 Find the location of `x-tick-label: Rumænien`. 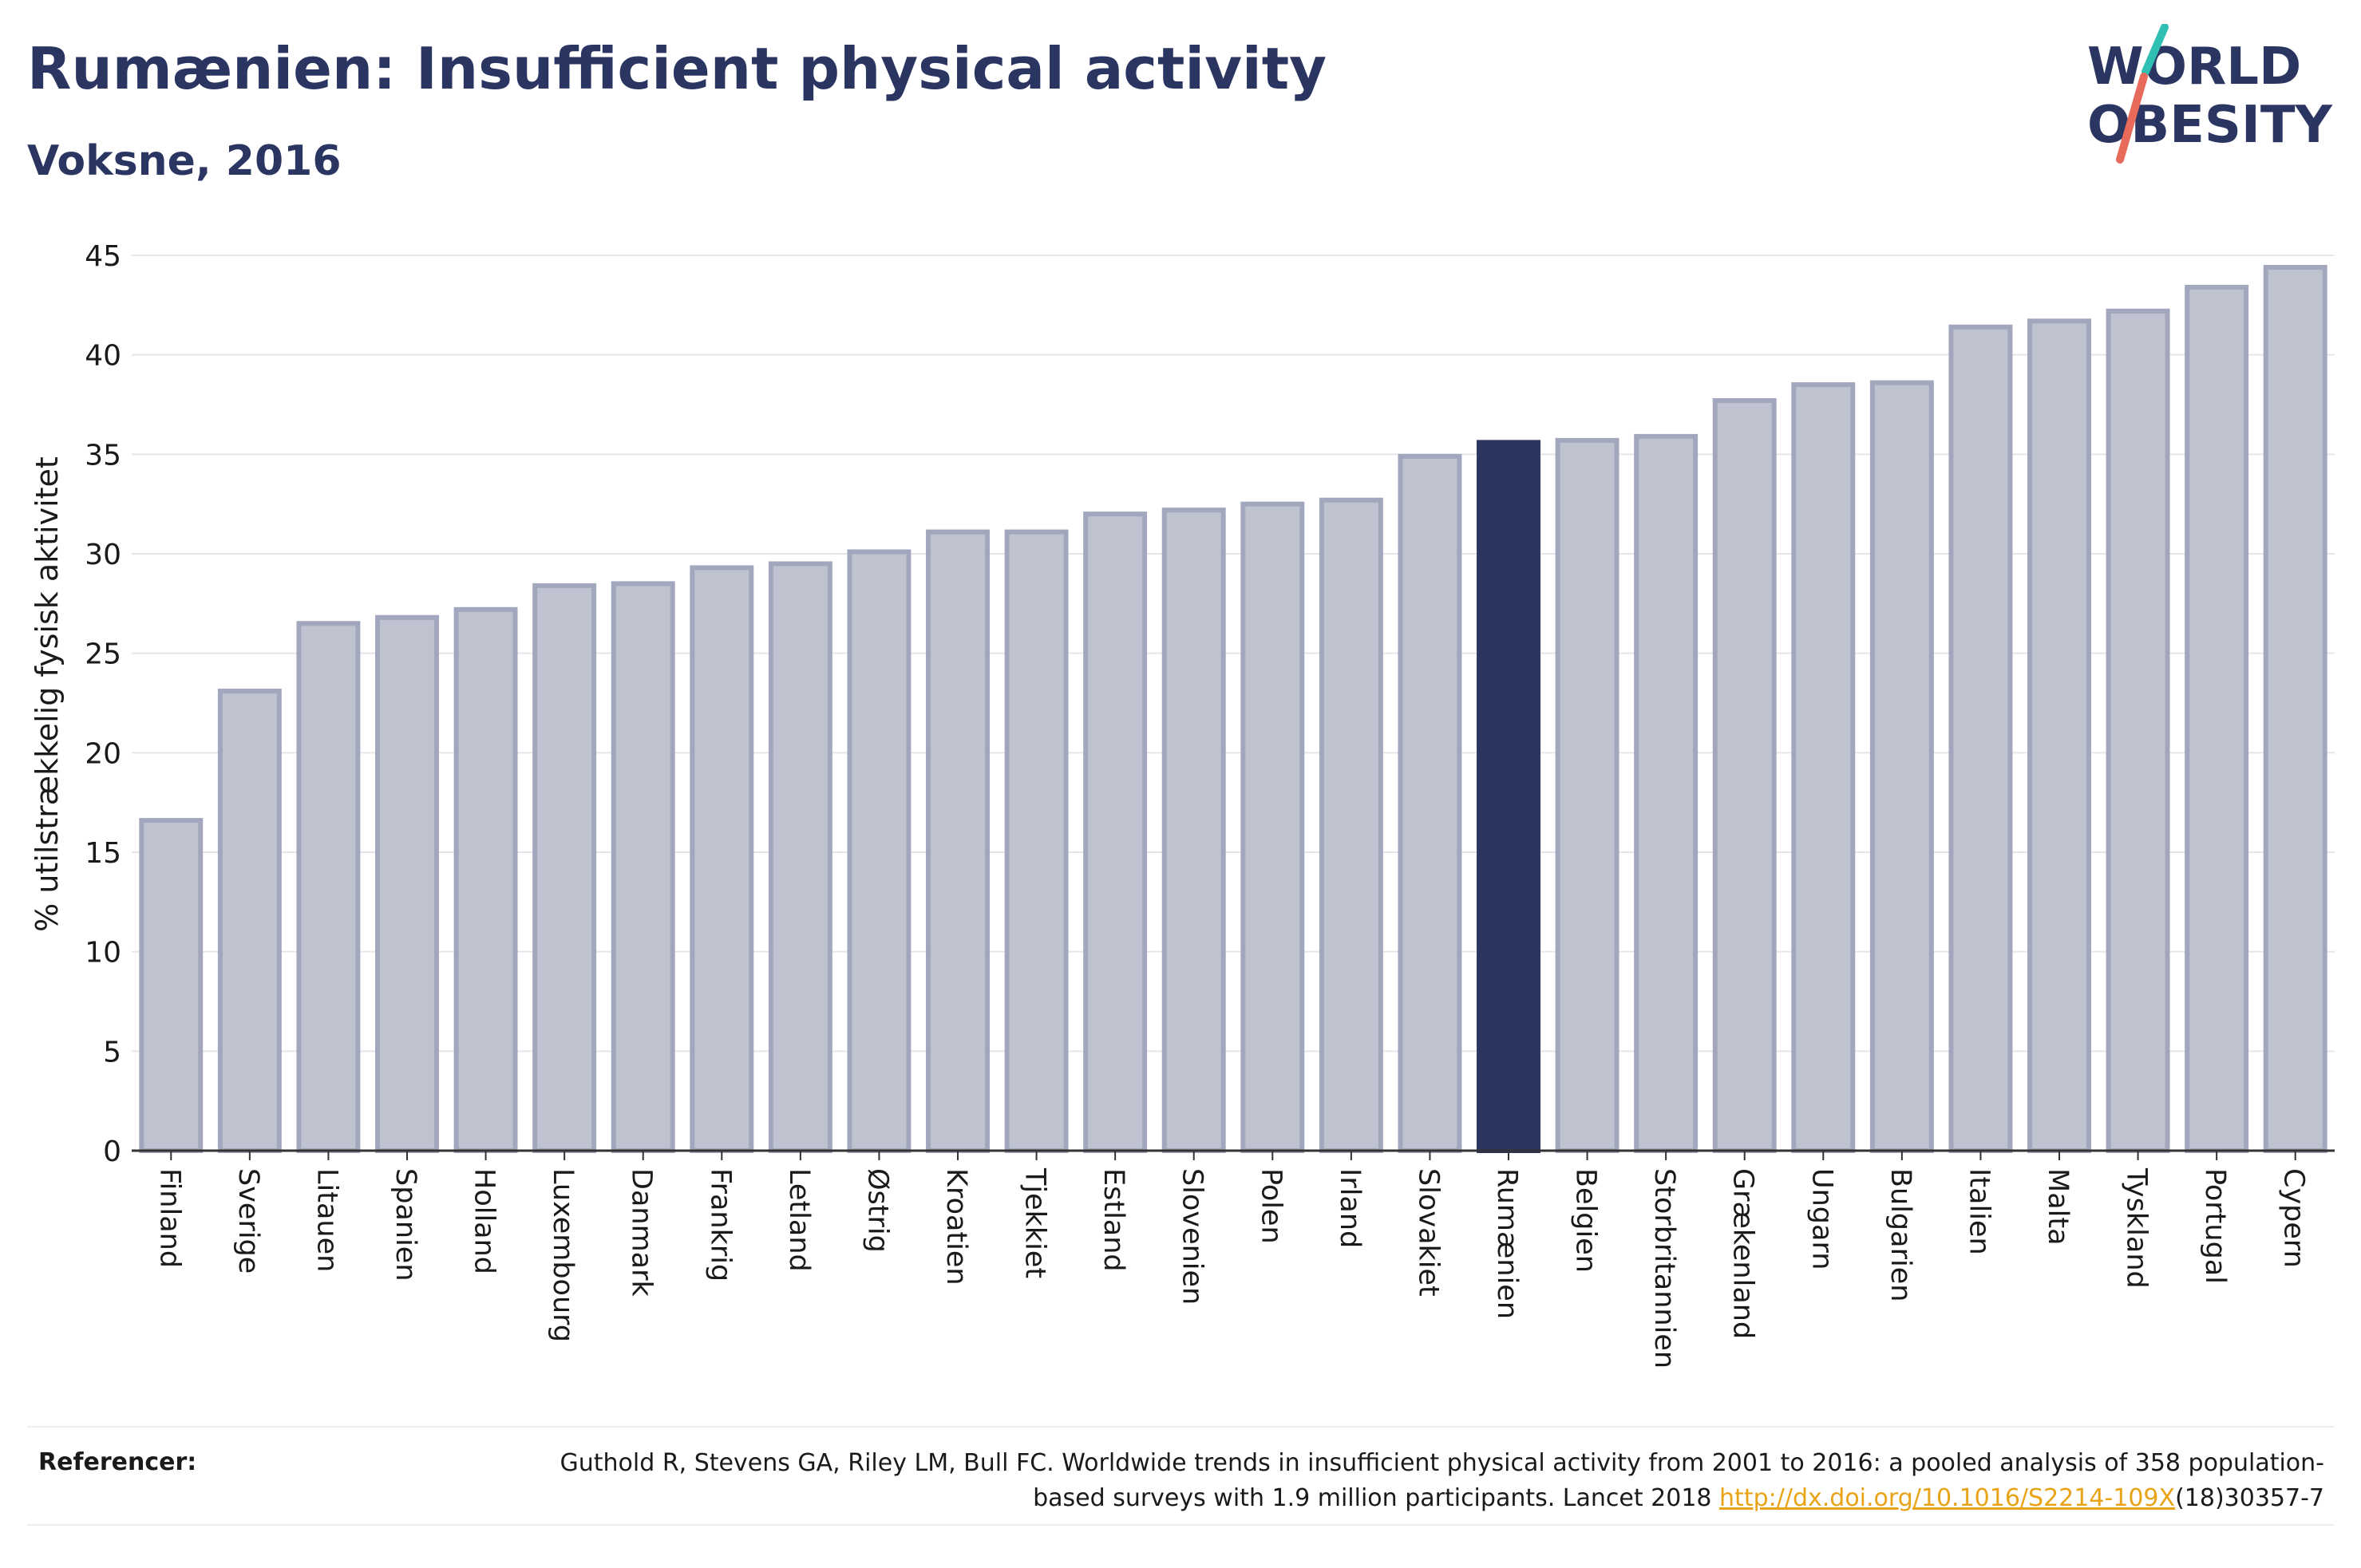

x-tick-label: Rumænien is located at coordinates (1507, 1243).